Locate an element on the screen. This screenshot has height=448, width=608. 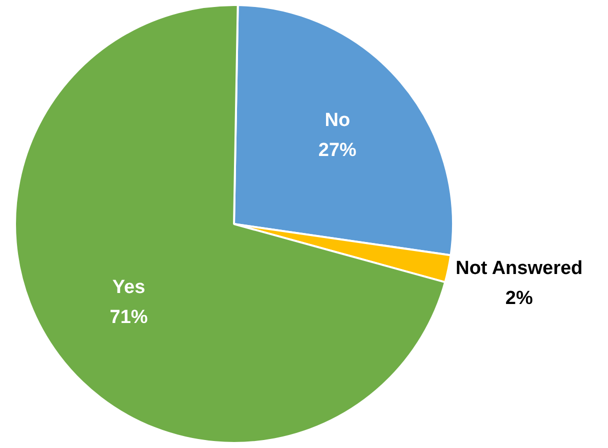
data-label: 2% is located at coordinates (519, 298).